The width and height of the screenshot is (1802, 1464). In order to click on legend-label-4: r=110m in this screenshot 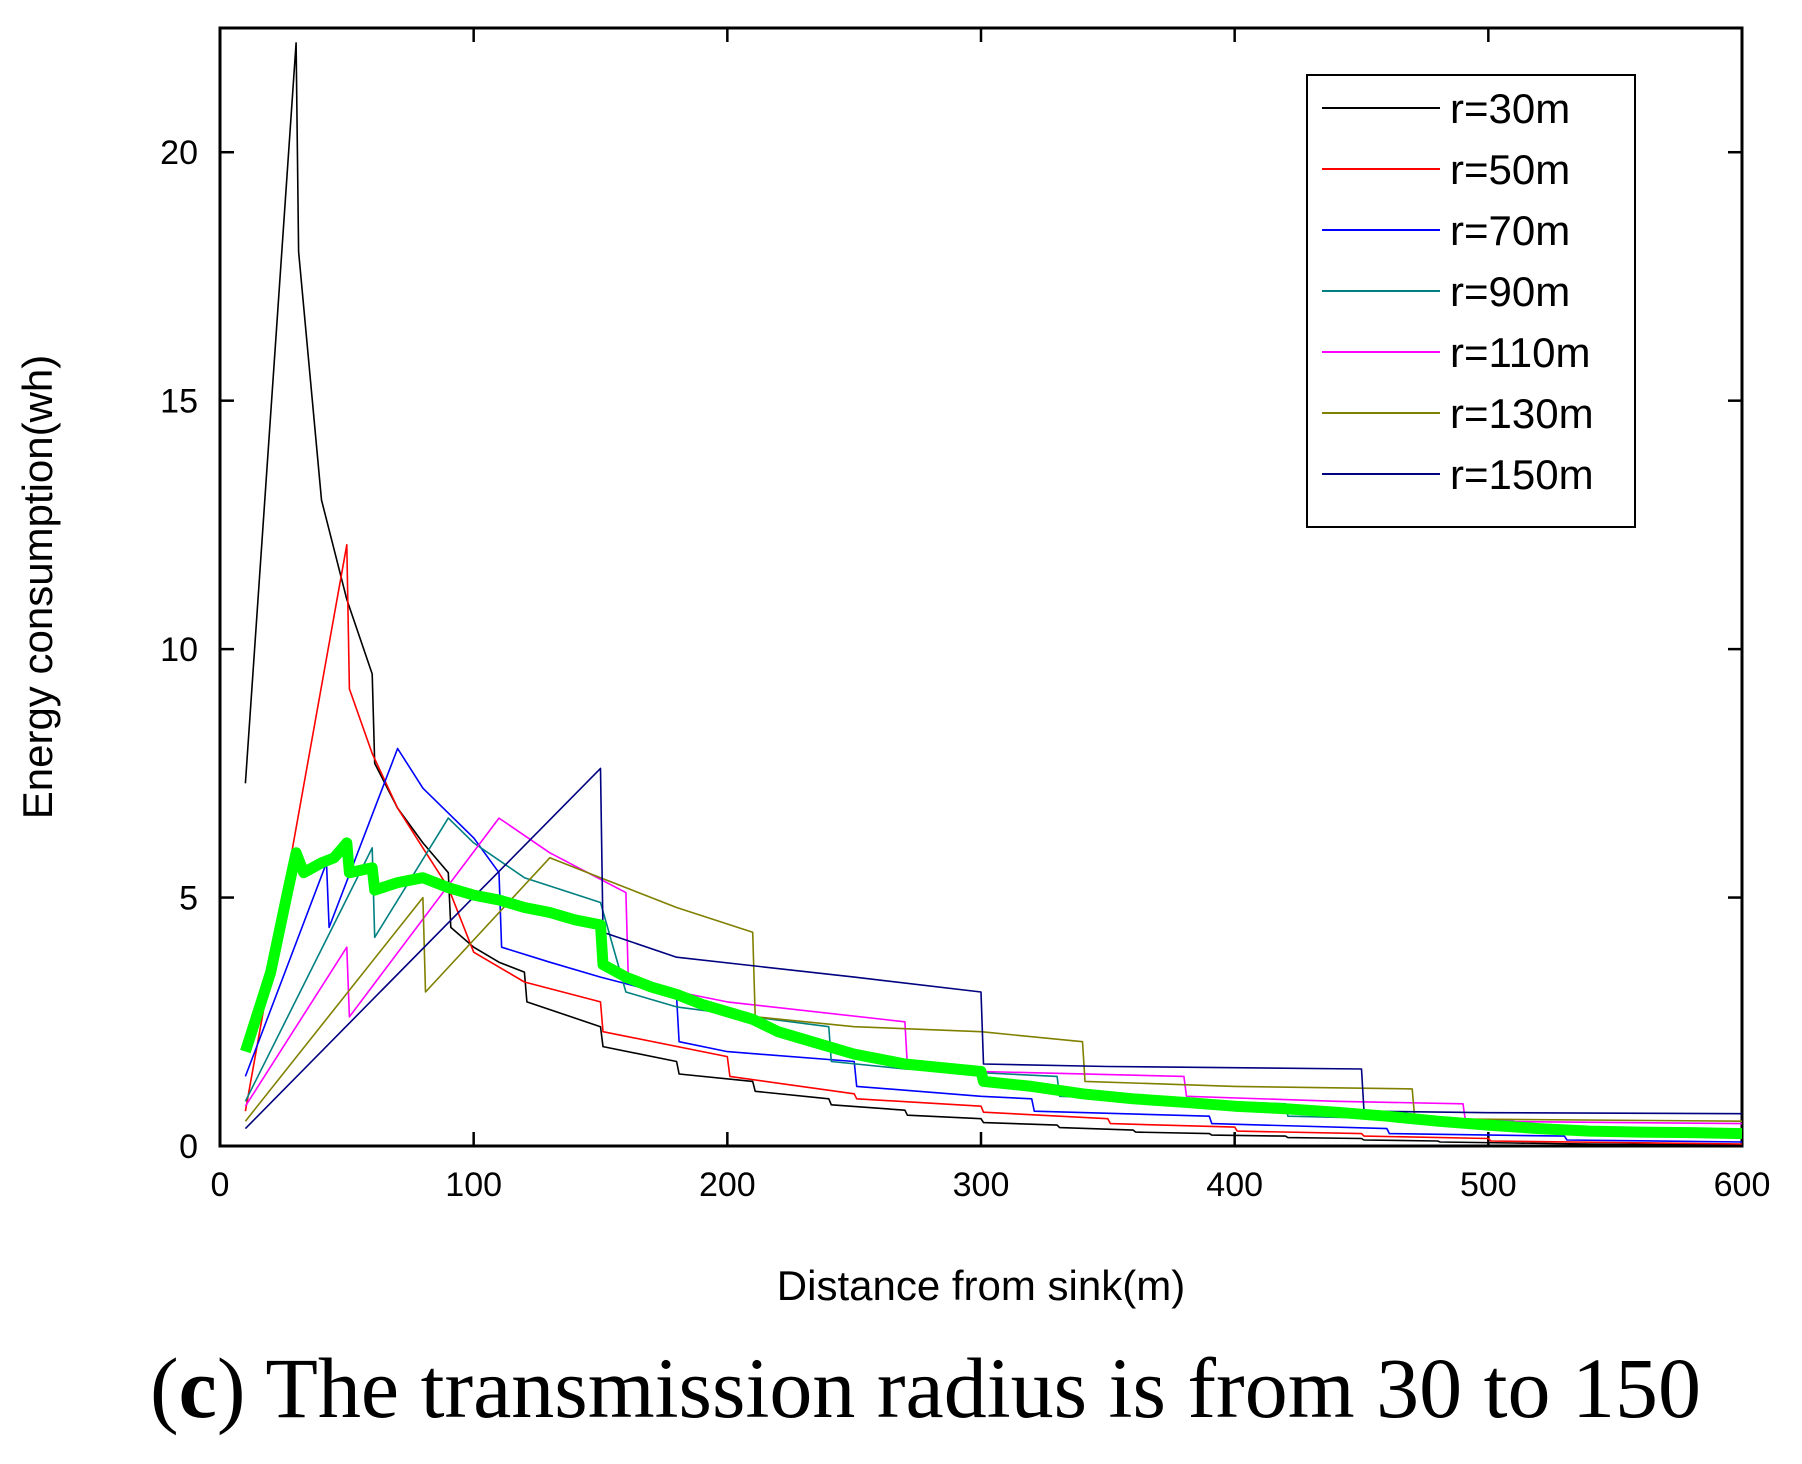, I will do `click(1520, 352)`.